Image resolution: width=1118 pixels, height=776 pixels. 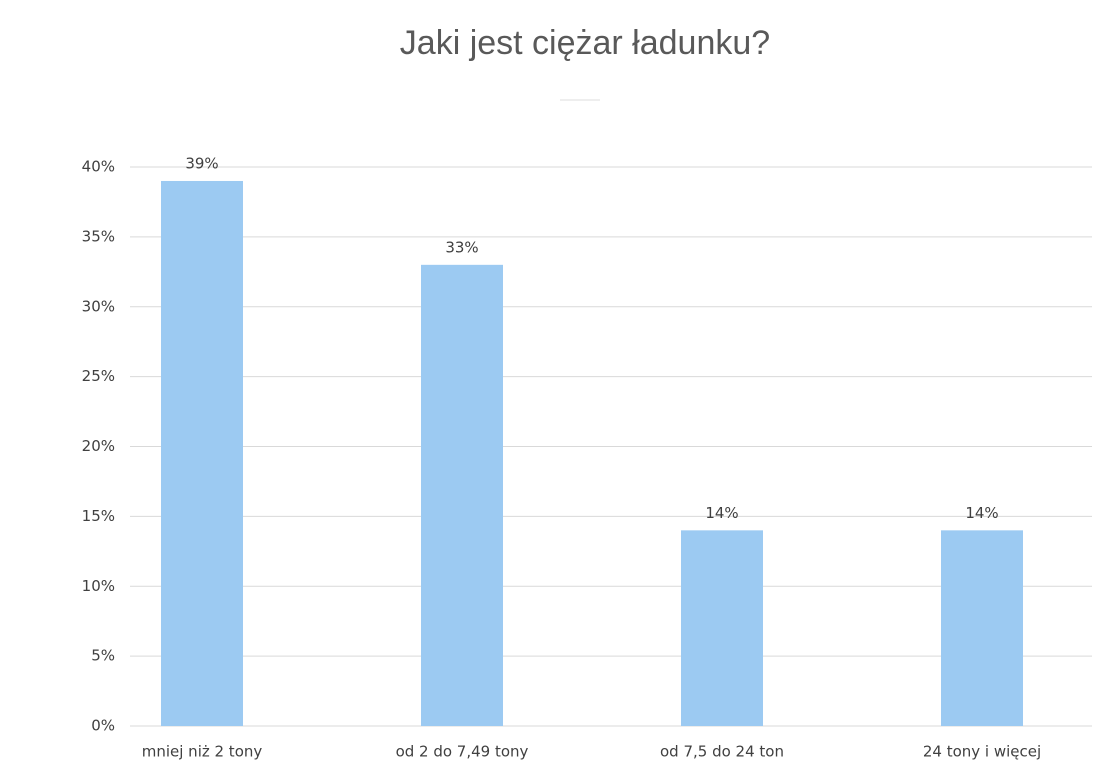 I want to click on x-tick-label: 24 tony i więcej, so click(x=982, y=752).